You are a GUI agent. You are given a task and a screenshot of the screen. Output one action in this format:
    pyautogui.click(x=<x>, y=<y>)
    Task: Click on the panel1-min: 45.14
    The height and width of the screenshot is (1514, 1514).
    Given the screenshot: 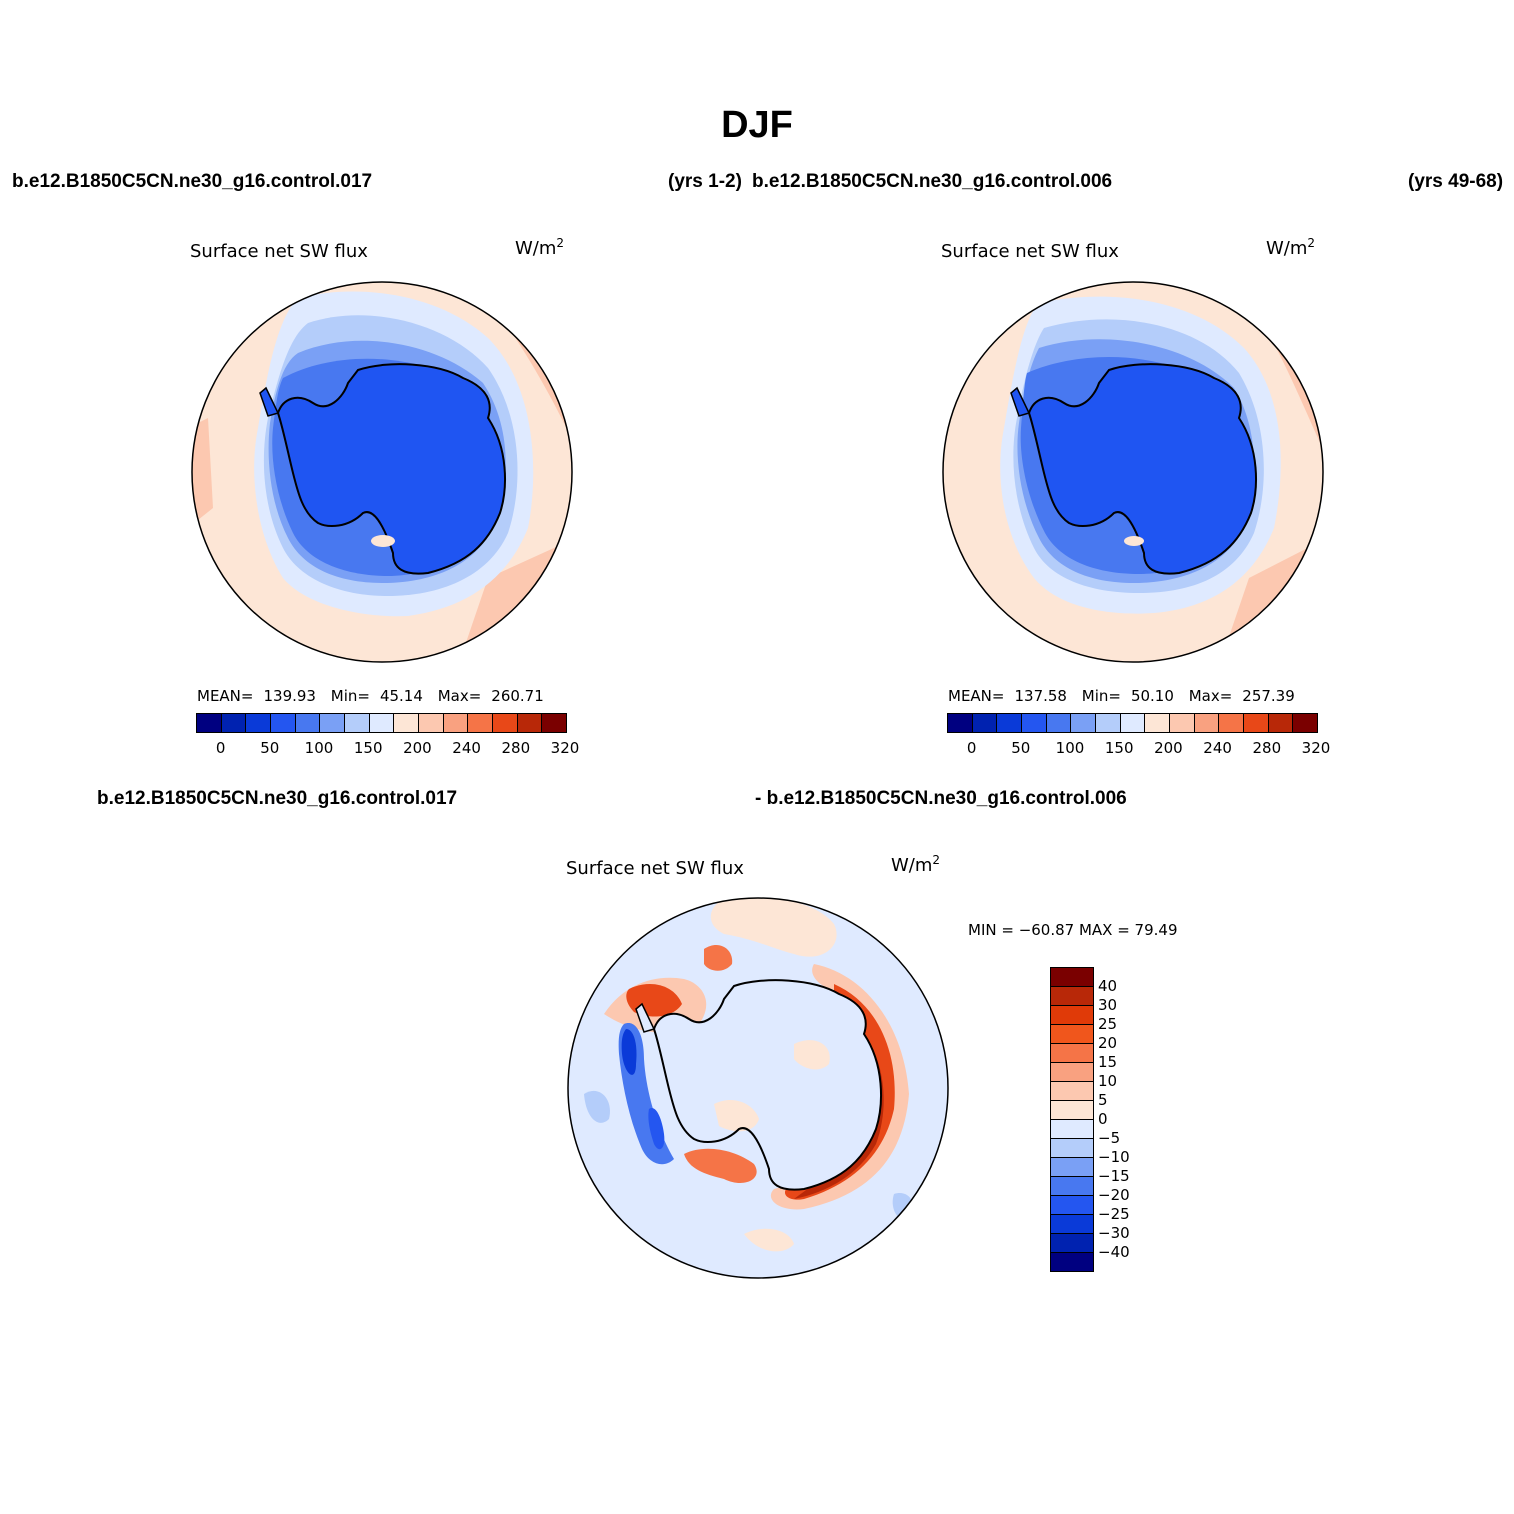 What is the action you would take?
    pyautogui.click(x=401, y=696)
    